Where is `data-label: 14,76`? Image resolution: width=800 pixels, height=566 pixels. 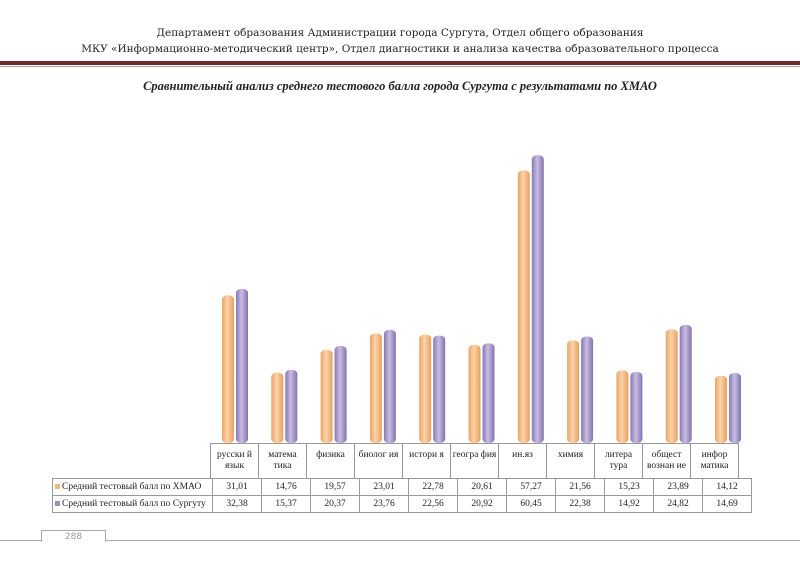 data-label: 14,76 is located at coordinates (286, 487).